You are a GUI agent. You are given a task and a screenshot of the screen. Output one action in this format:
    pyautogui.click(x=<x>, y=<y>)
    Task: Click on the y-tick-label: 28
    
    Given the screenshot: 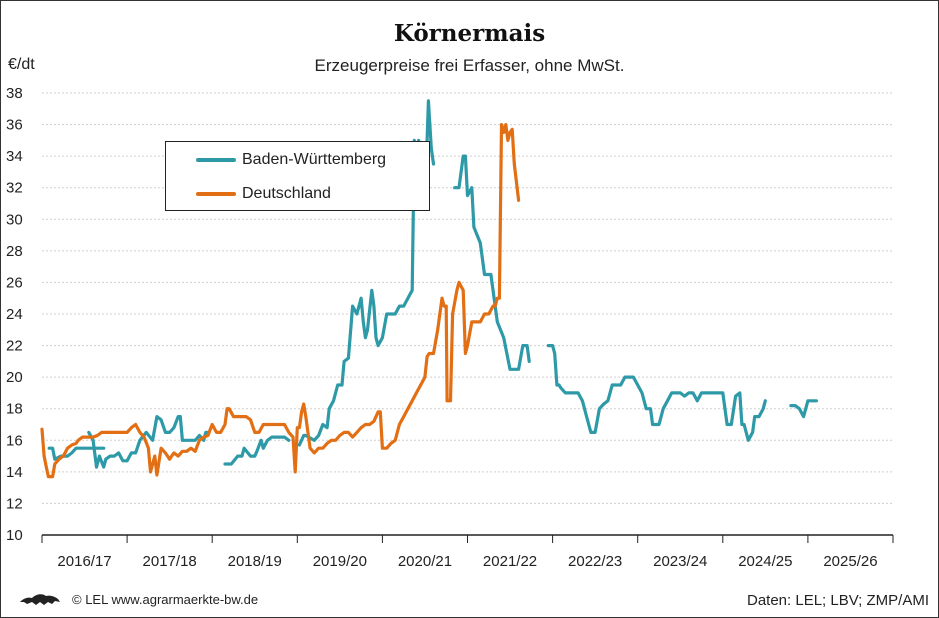 What is the action you would take?
    pyautogui.click(x=14, y=251)
    